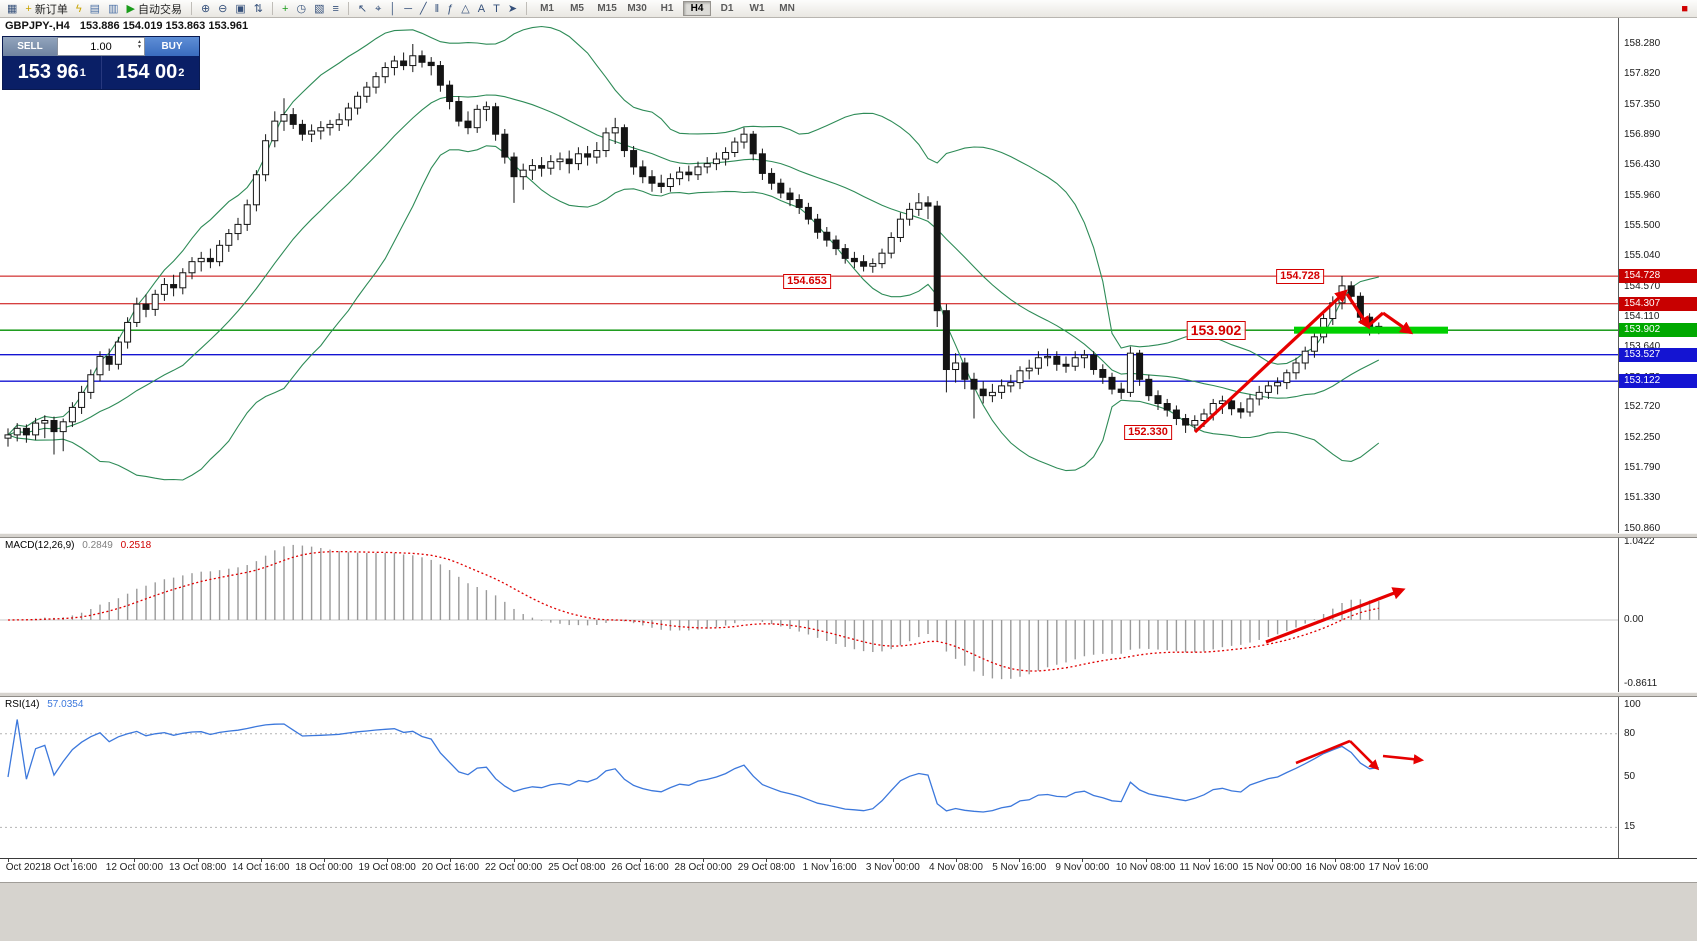 The image size is (1697, 941). I want to click on new-order-button: + 新订单, so click(46, 9).